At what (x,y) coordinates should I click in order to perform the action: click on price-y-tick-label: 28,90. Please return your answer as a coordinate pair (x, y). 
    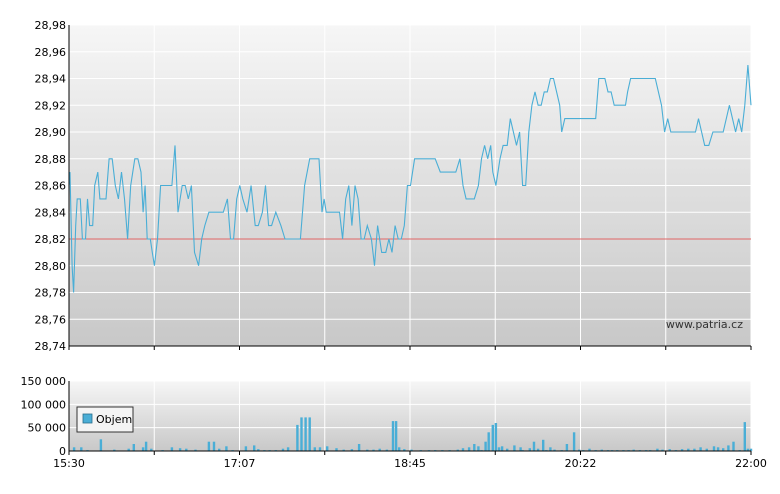
    Looking at the image, I should click on (51, 132).